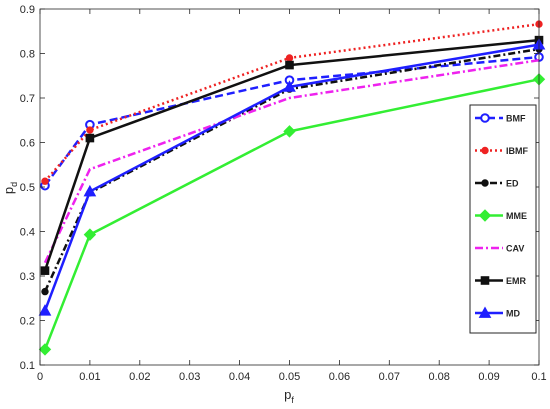 This screenshot has width=550, height=409. What do you see at coordinates (27, 188) in the screenshot?
I see `y-tick-label: 0.5` at bounding box center [27, 188].